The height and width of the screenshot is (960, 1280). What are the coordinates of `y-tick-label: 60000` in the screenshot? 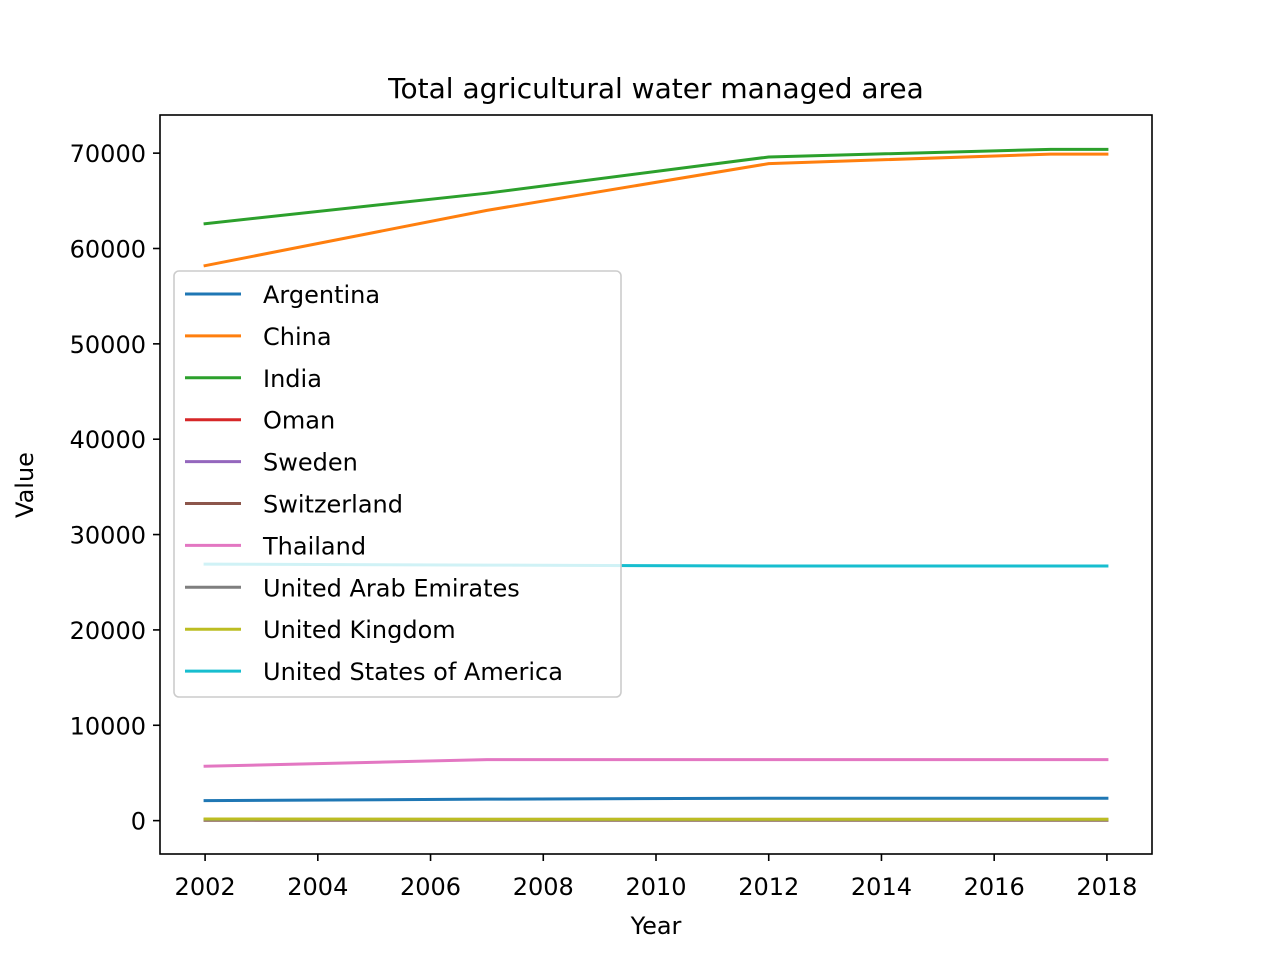 It's located at (108, 249).